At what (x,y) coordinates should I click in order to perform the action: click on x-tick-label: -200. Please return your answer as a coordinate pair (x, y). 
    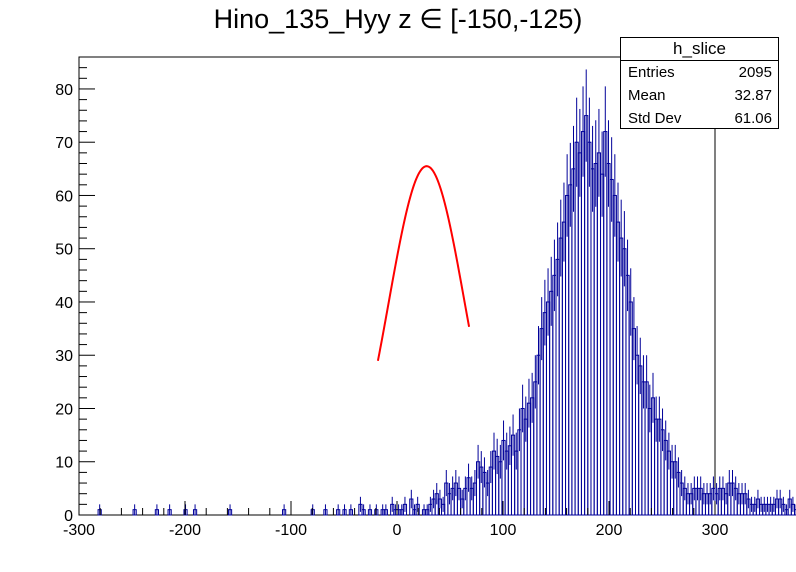
    Looking at the image, I should click on (185, 530).